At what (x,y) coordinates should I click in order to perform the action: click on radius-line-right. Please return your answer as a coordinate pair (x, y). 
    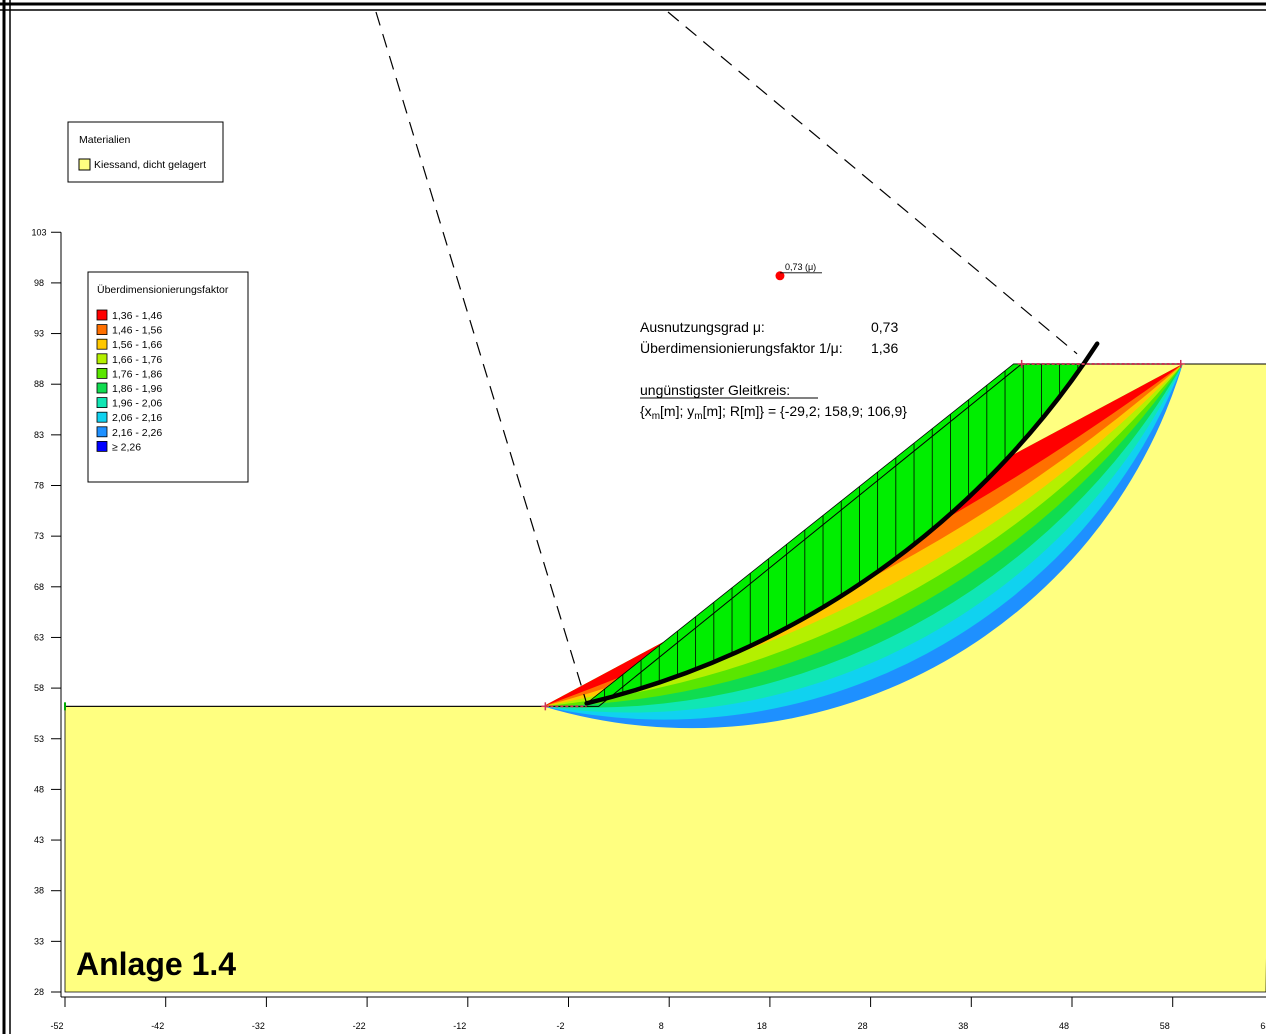
    Looking at the image, I should click on (872, 183).